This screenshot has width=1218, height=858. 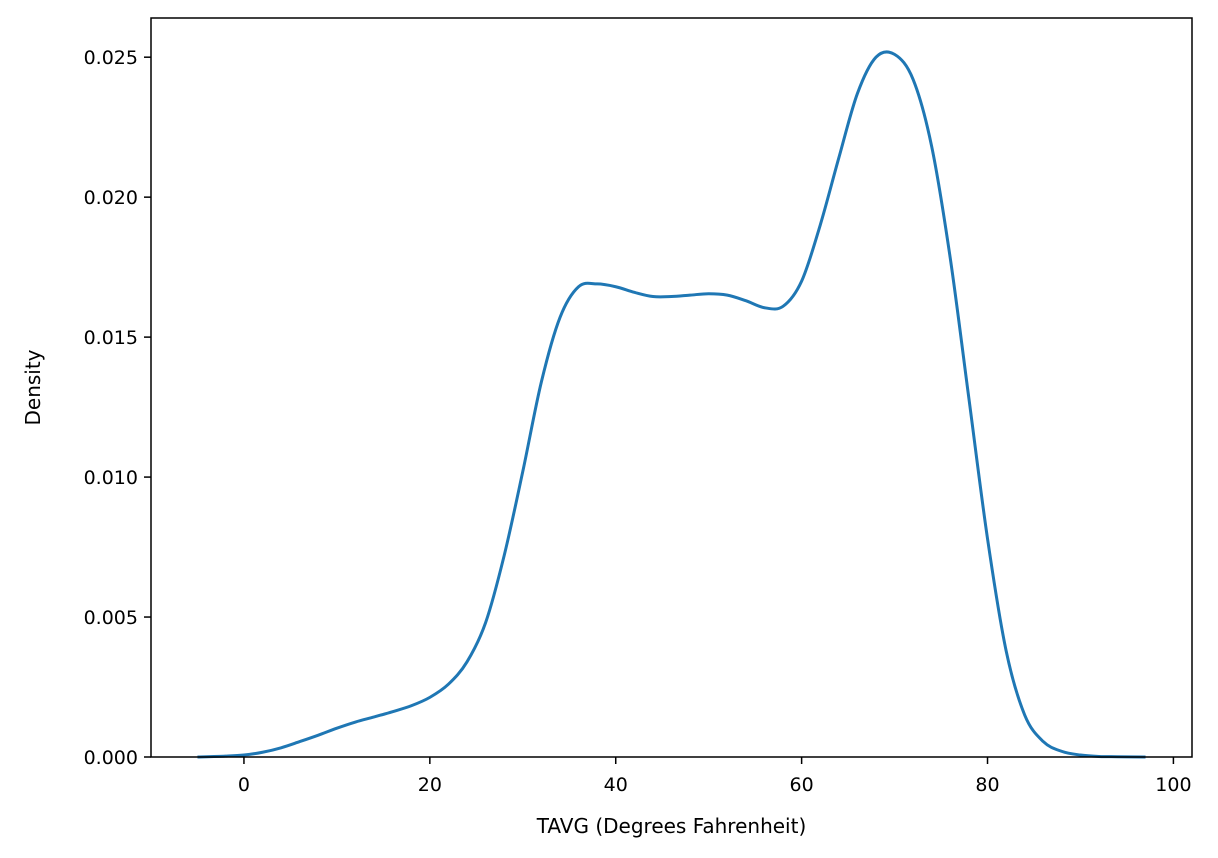 I want to click on y-tick-label: 0.025, so click(x=111, y=58).